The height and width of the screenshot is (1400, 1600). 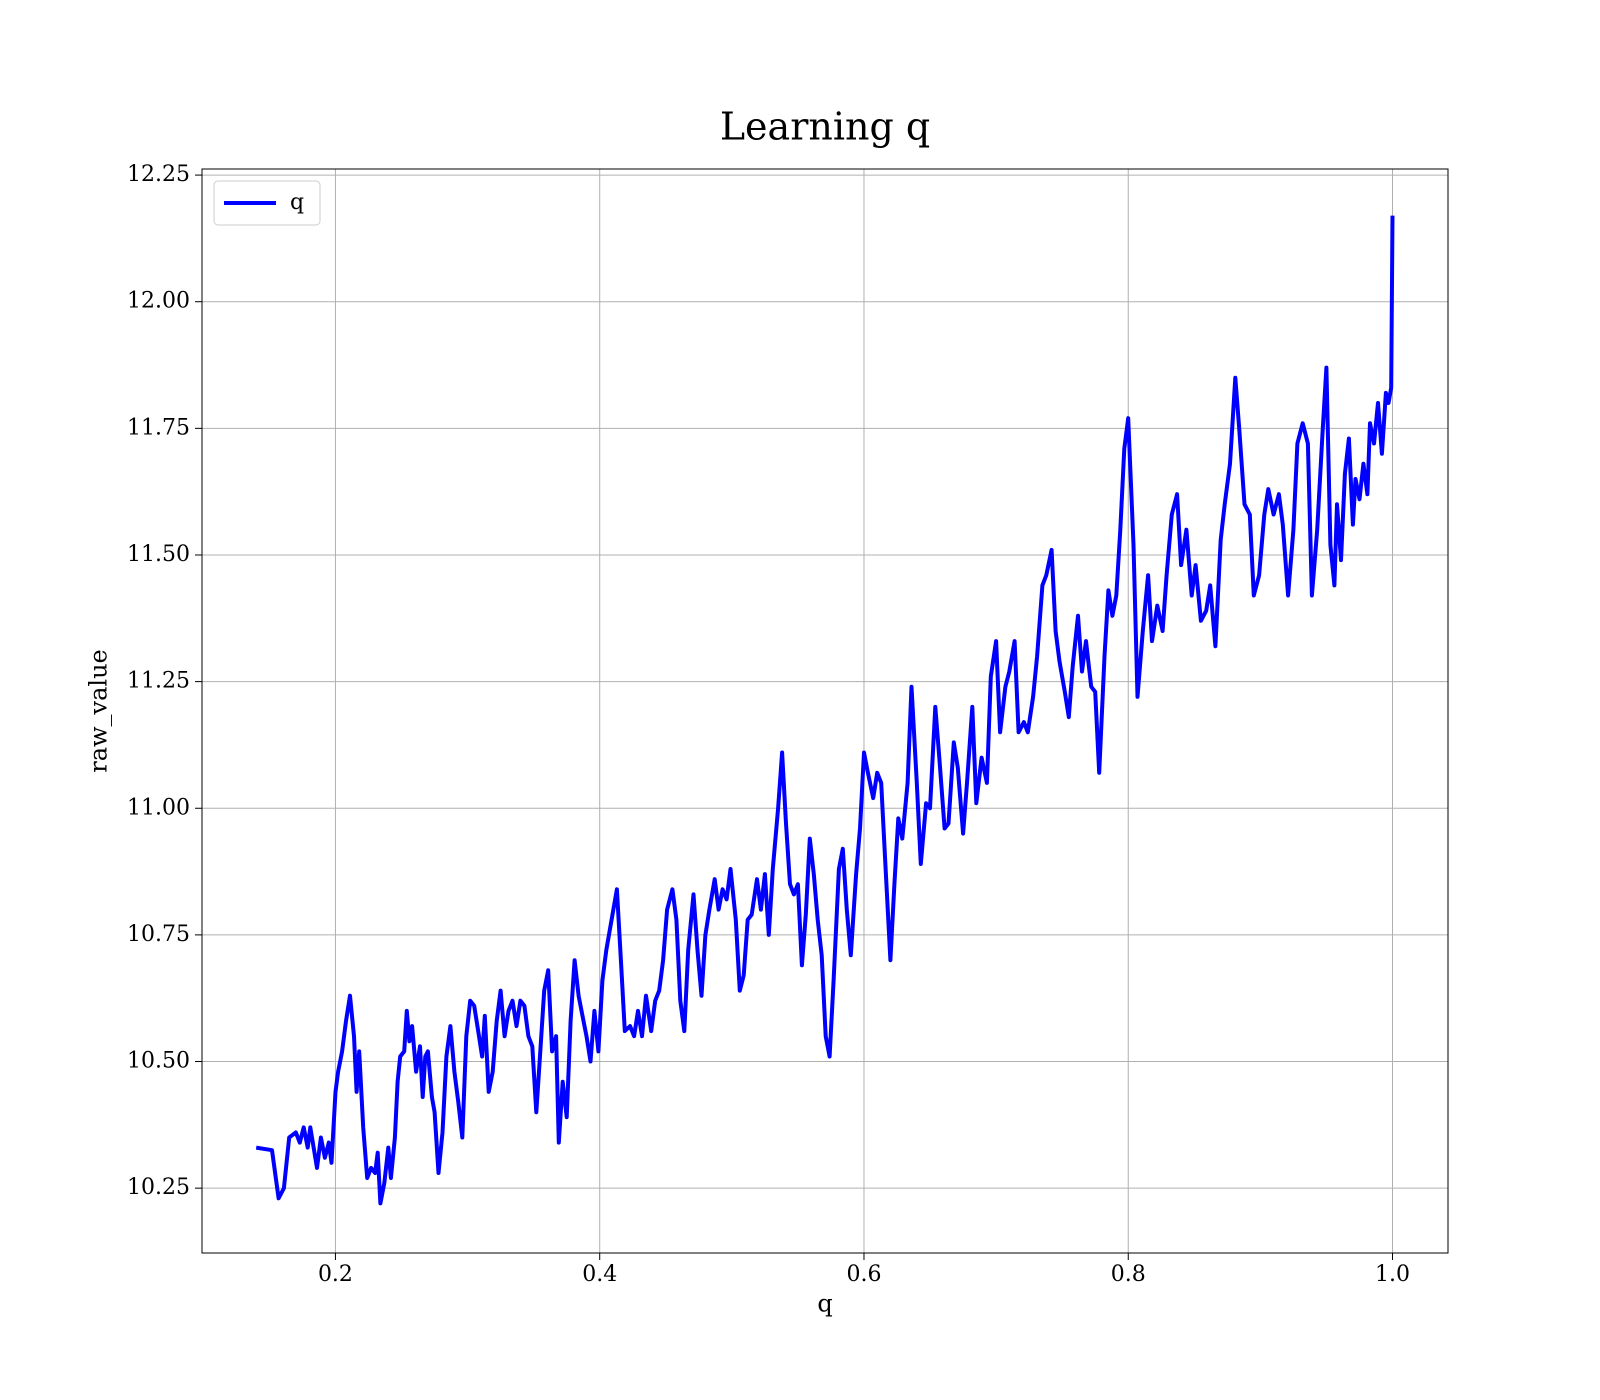 I want to click on y-tick-label: 10.75, so click(x=158, y=934).